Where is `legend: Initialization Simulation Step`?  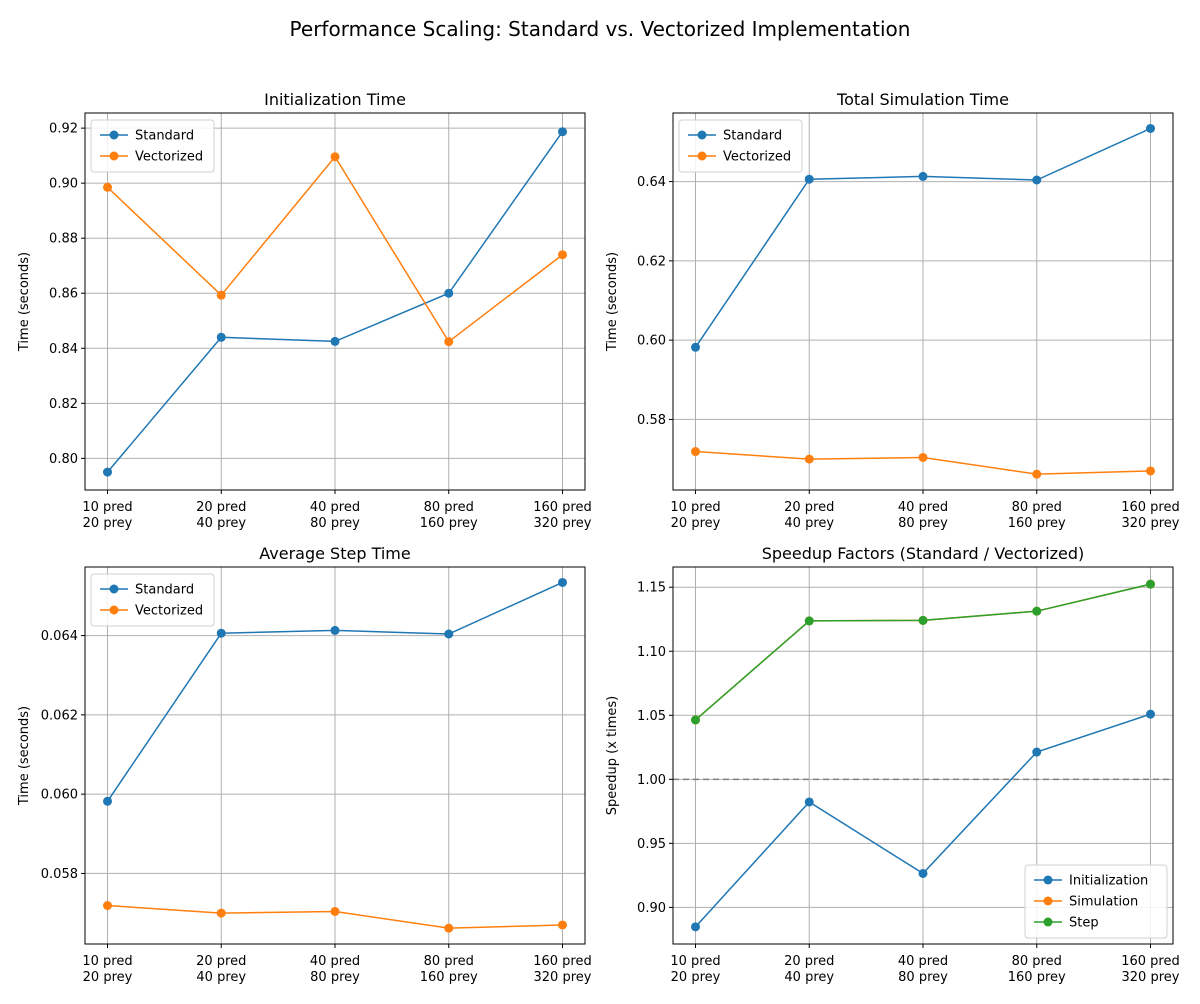
legend: Initialization Simulation Step is located at coordinates (1096, 901).